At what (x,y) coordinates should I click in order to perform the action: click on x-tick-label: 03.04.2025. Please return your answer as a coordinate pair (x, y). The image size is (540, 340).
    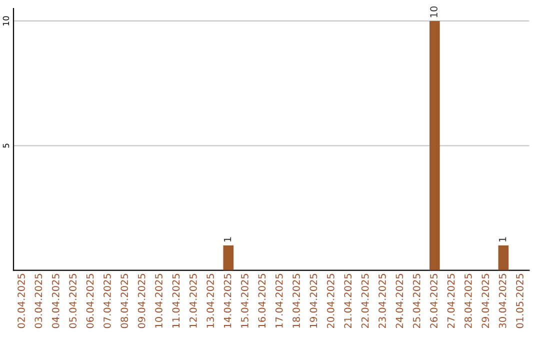
    Looking at the image, I should click on (38, 301).